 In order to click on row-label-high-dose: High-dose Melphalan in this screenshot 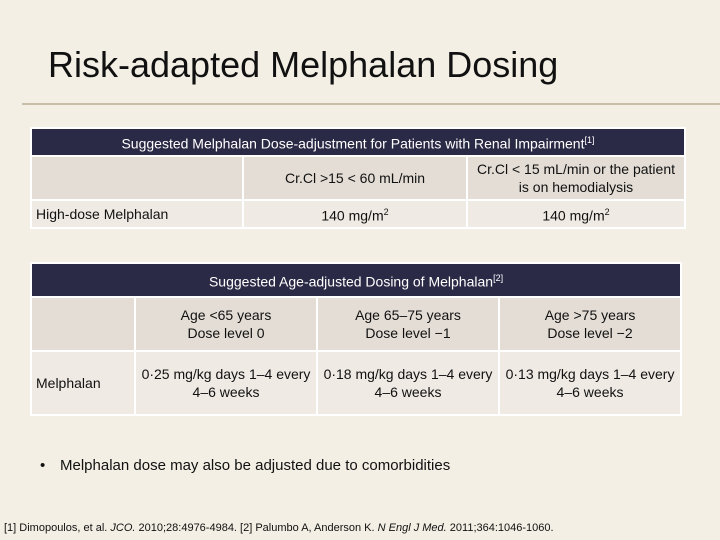, I will do `click(137, 214)`.